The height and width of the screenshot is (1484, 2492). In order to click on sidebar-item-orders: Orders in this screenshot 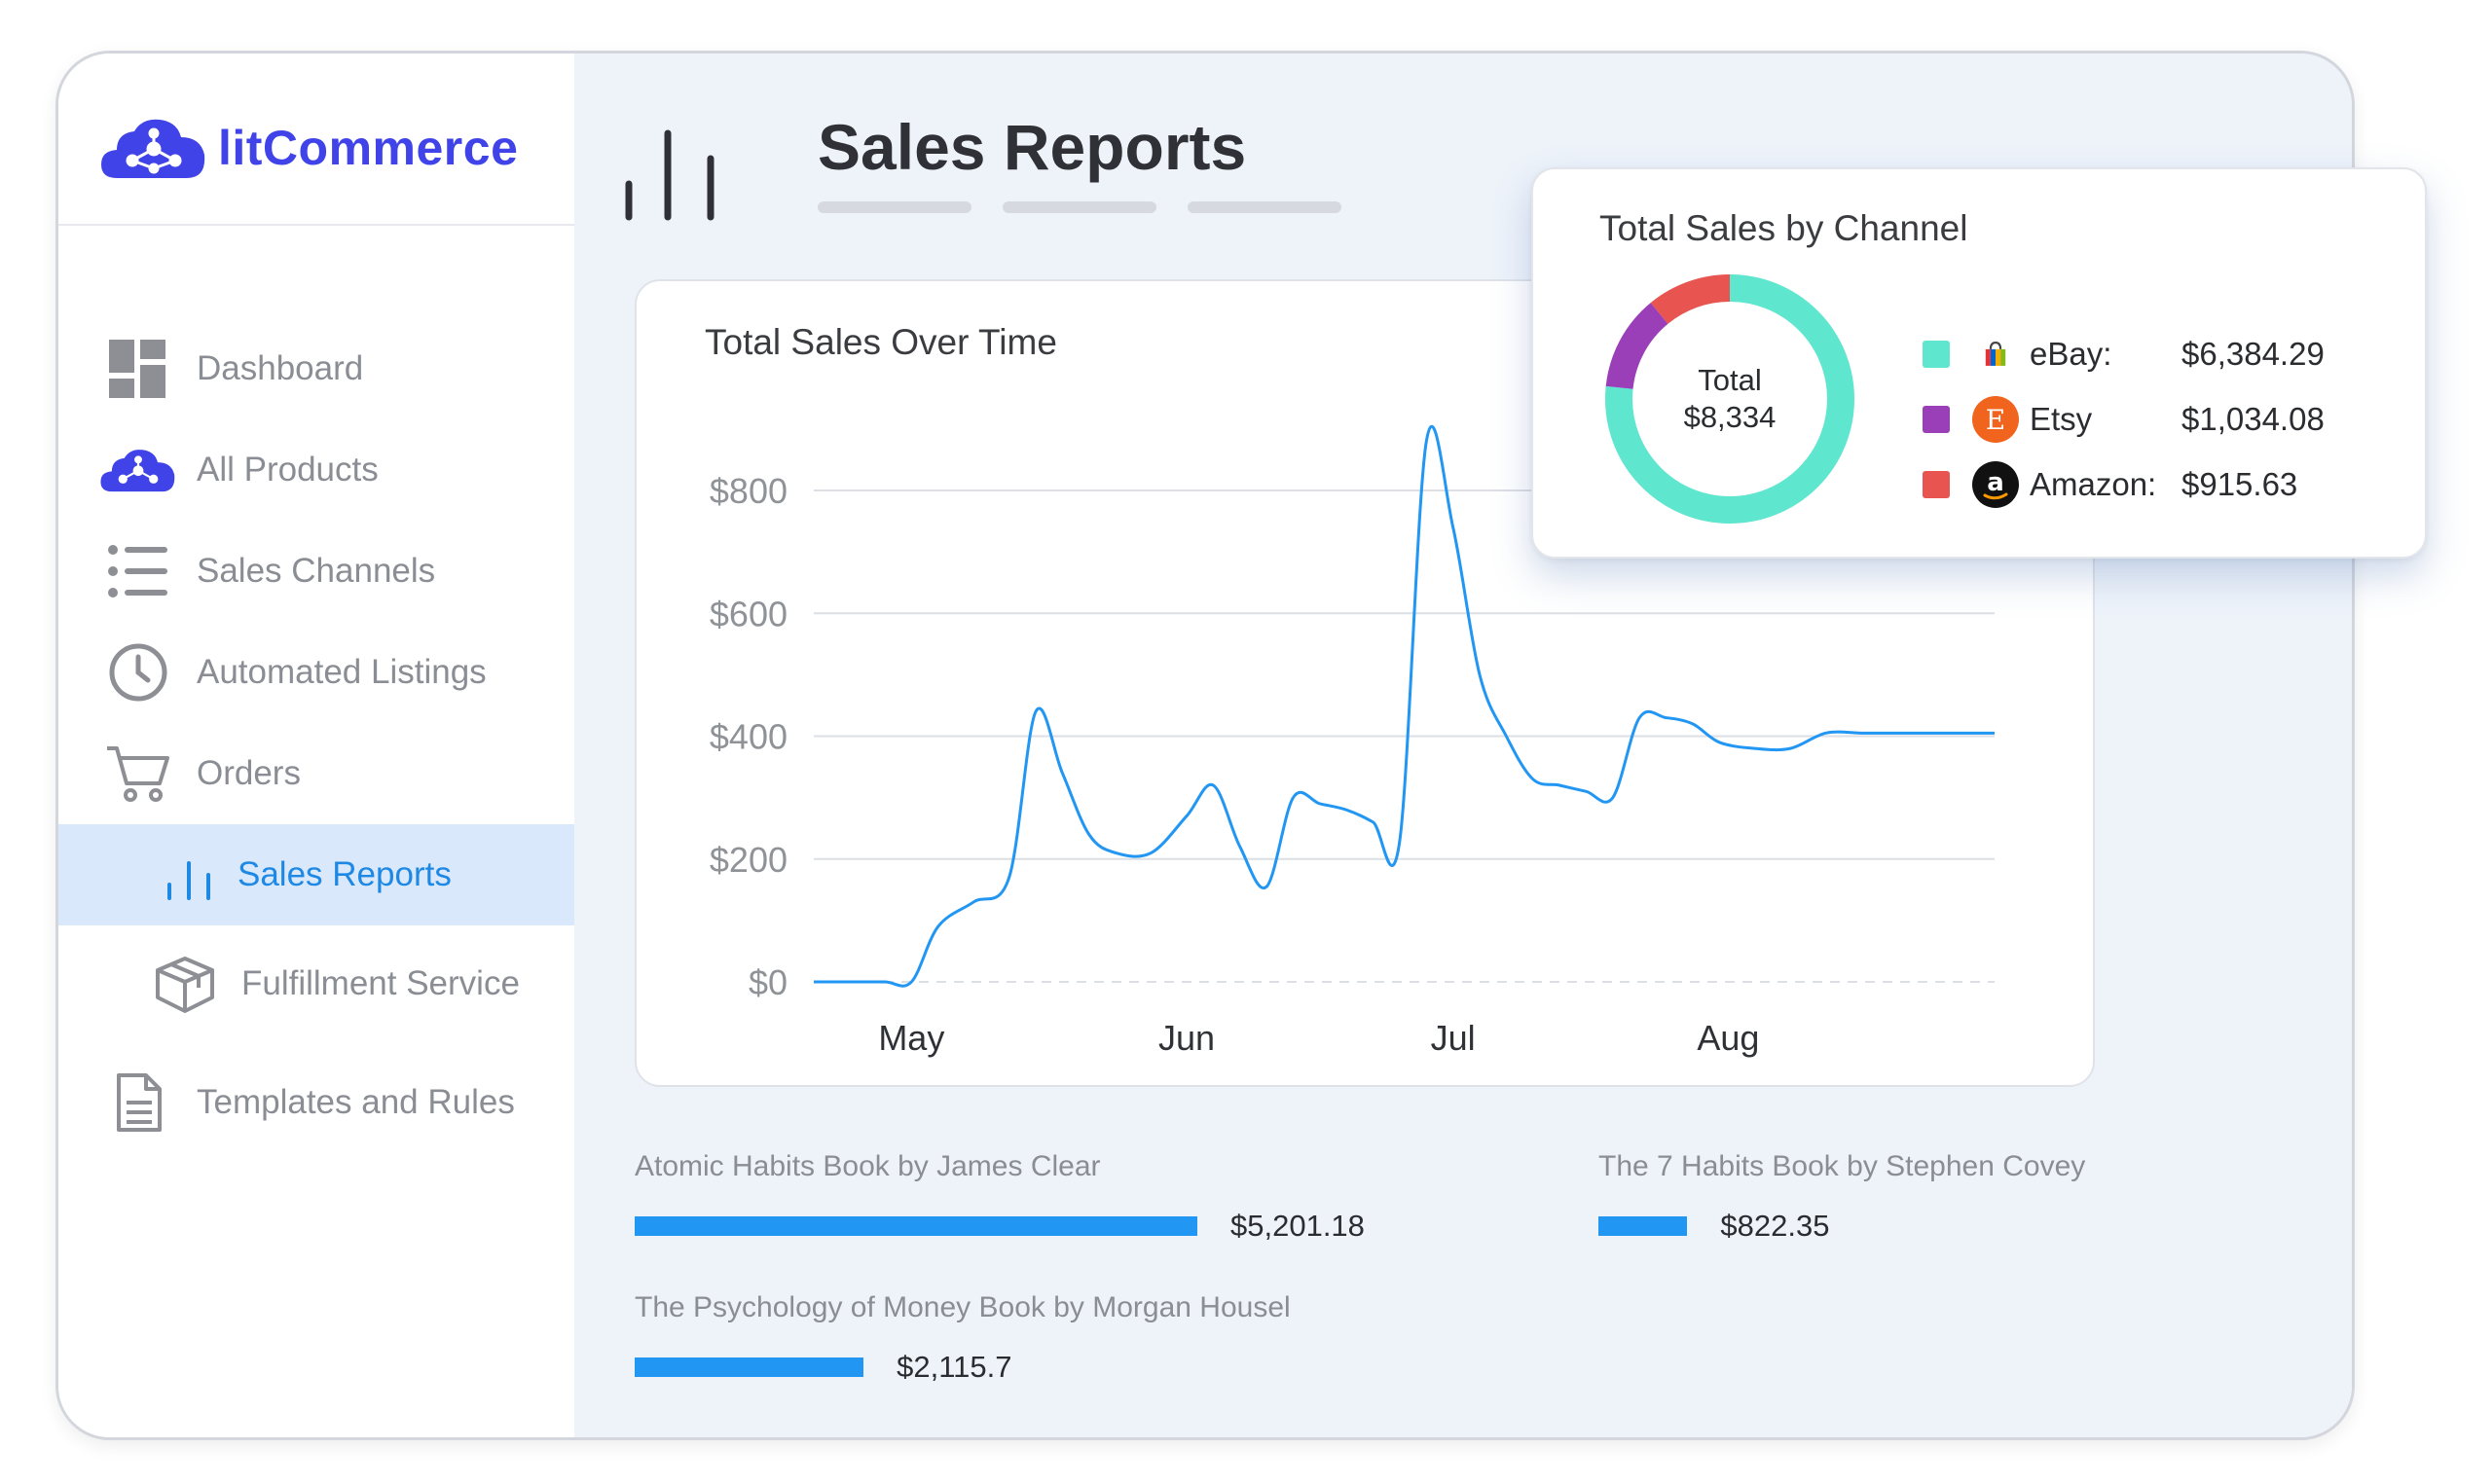, I will do `click(316, 774)`.